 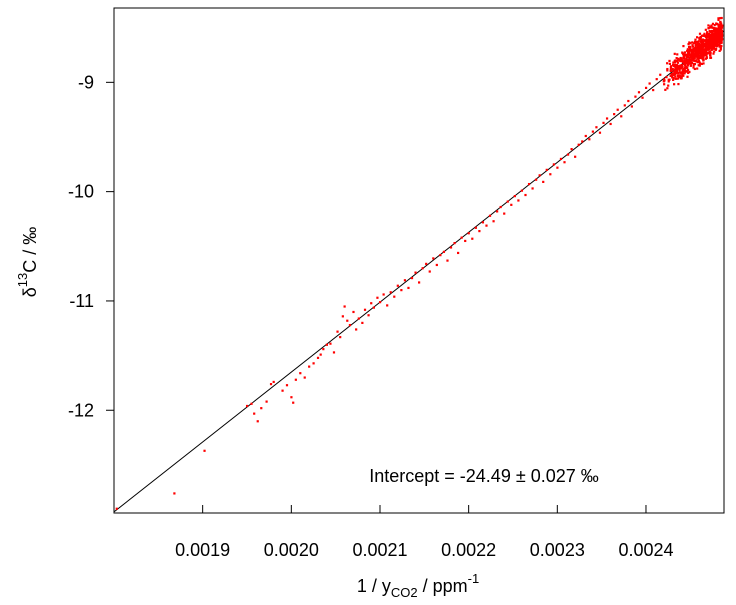 I want to click on x-axis-label-main: 1 / y, so click(x=374, y=586).